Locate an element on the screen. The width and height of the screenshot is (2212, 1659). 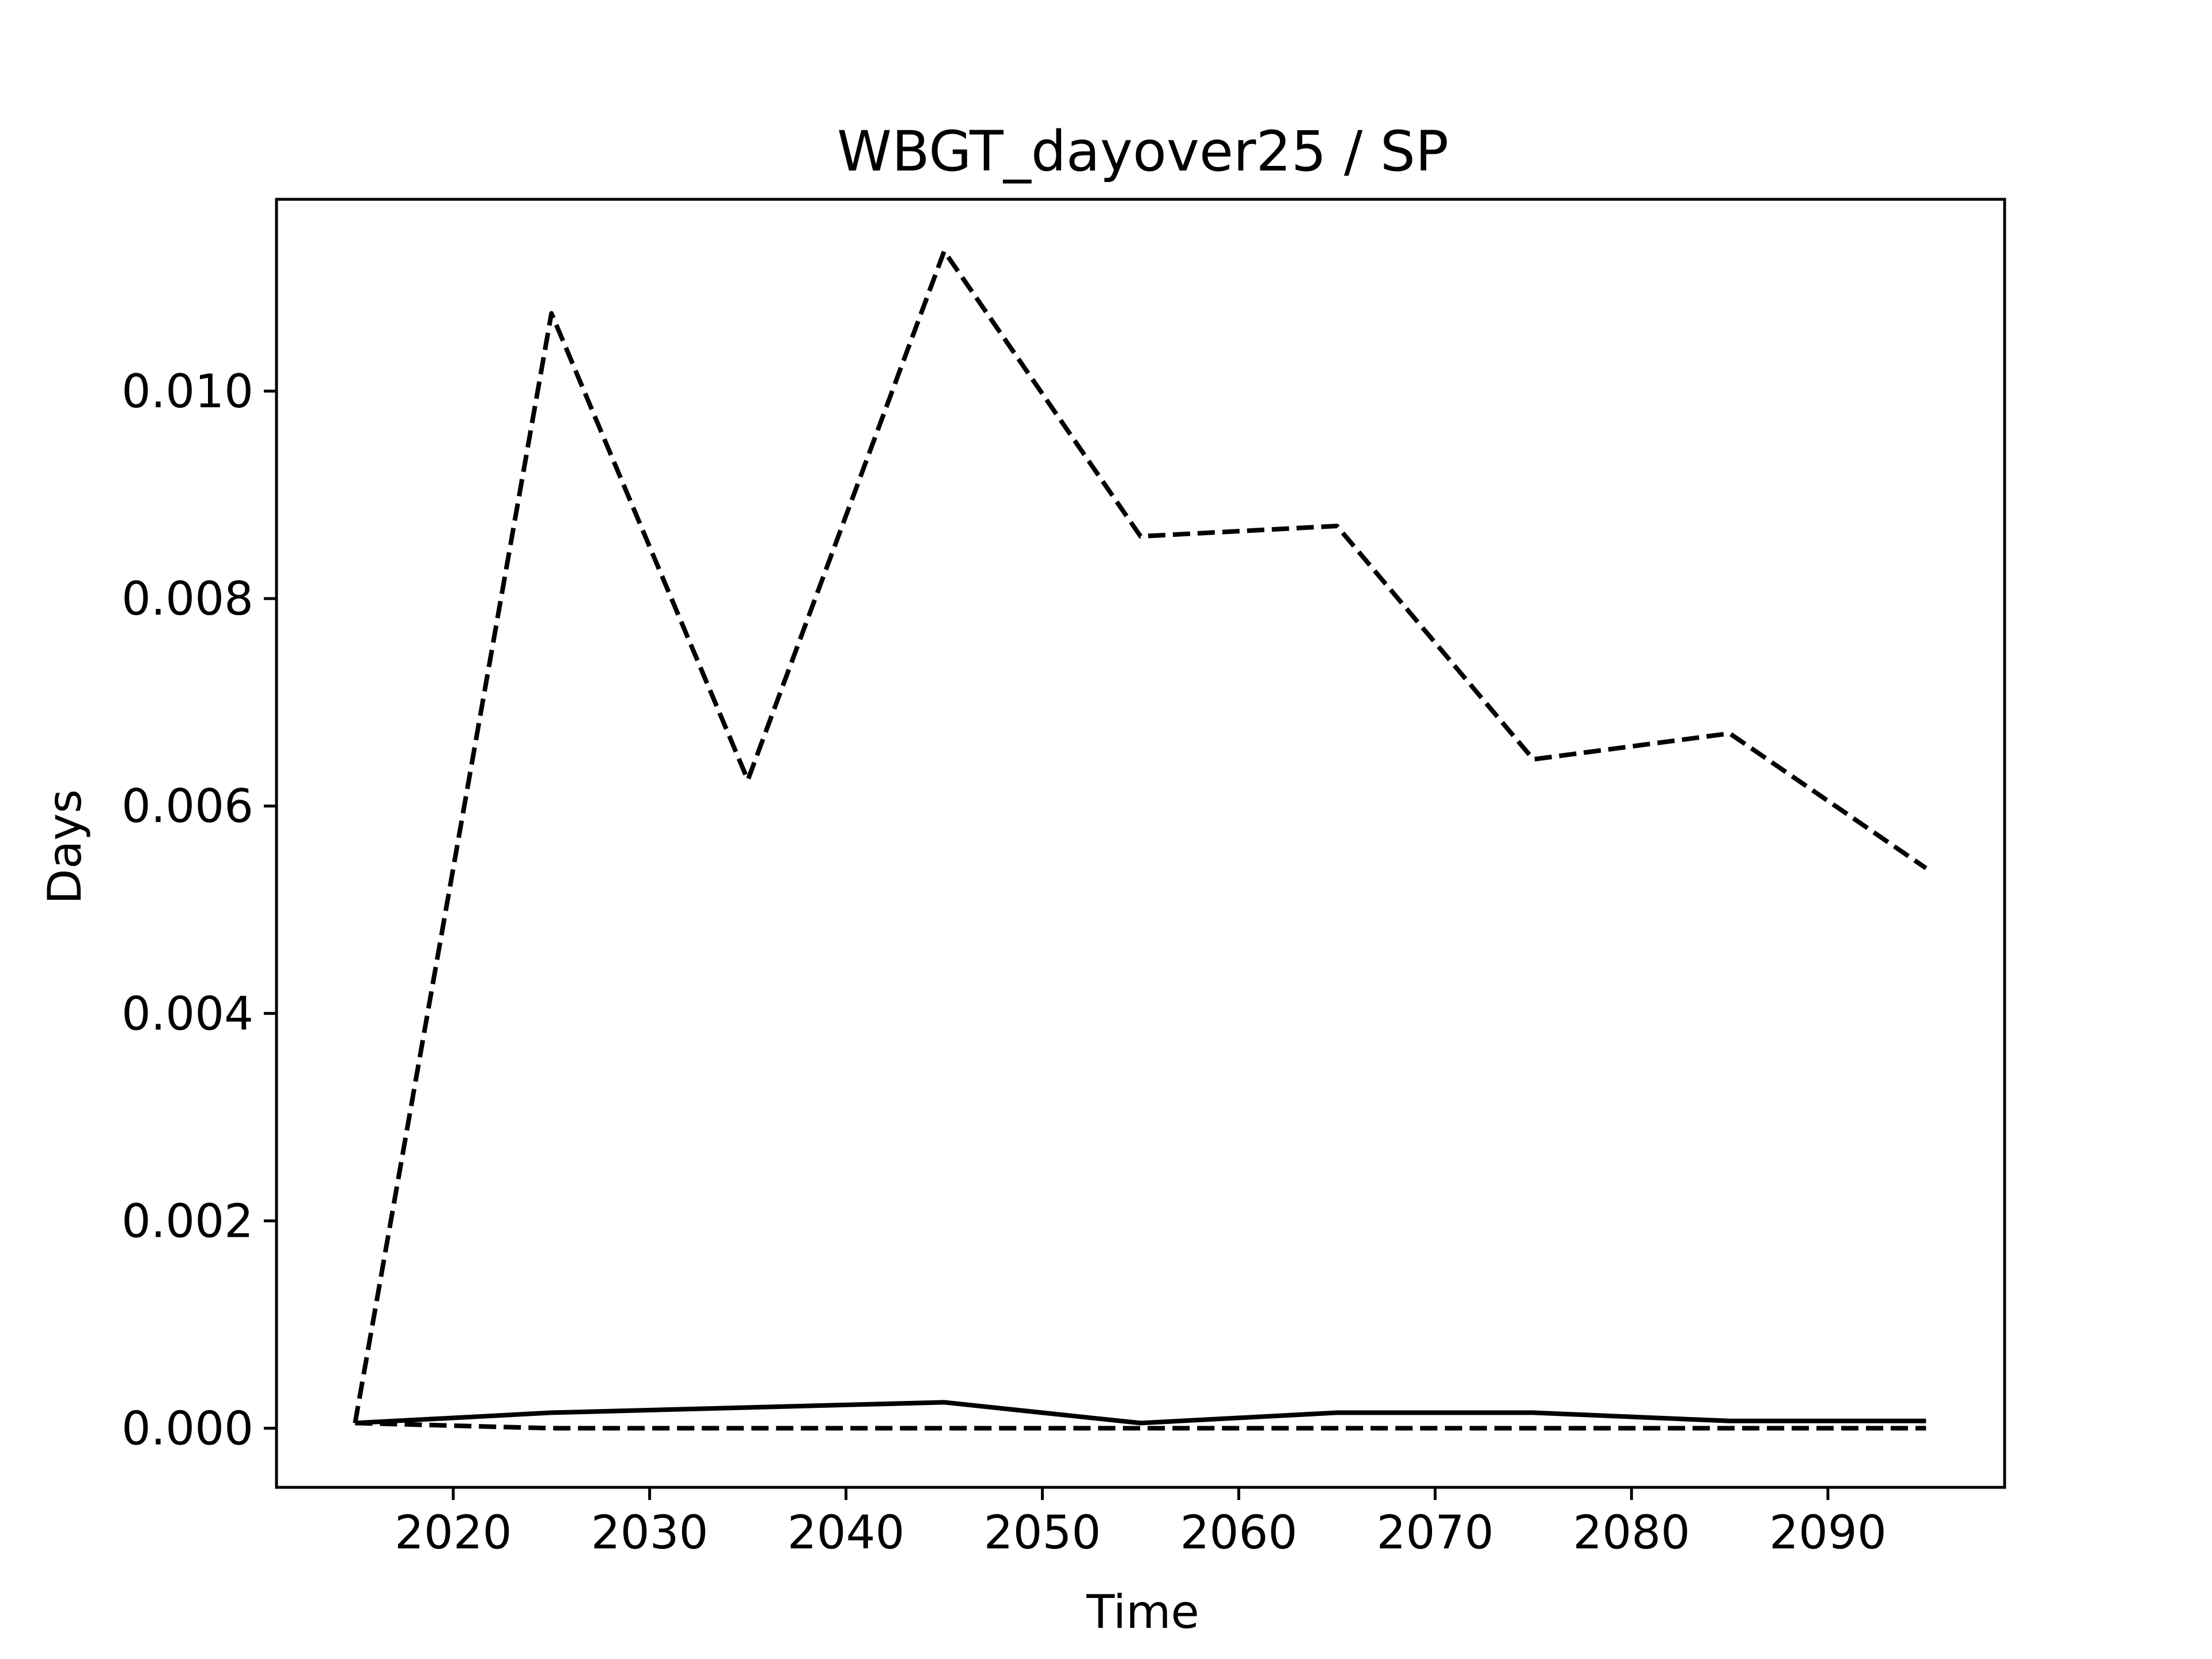
x-tick-label: 2050 is located at coordinates (1042, 1532).